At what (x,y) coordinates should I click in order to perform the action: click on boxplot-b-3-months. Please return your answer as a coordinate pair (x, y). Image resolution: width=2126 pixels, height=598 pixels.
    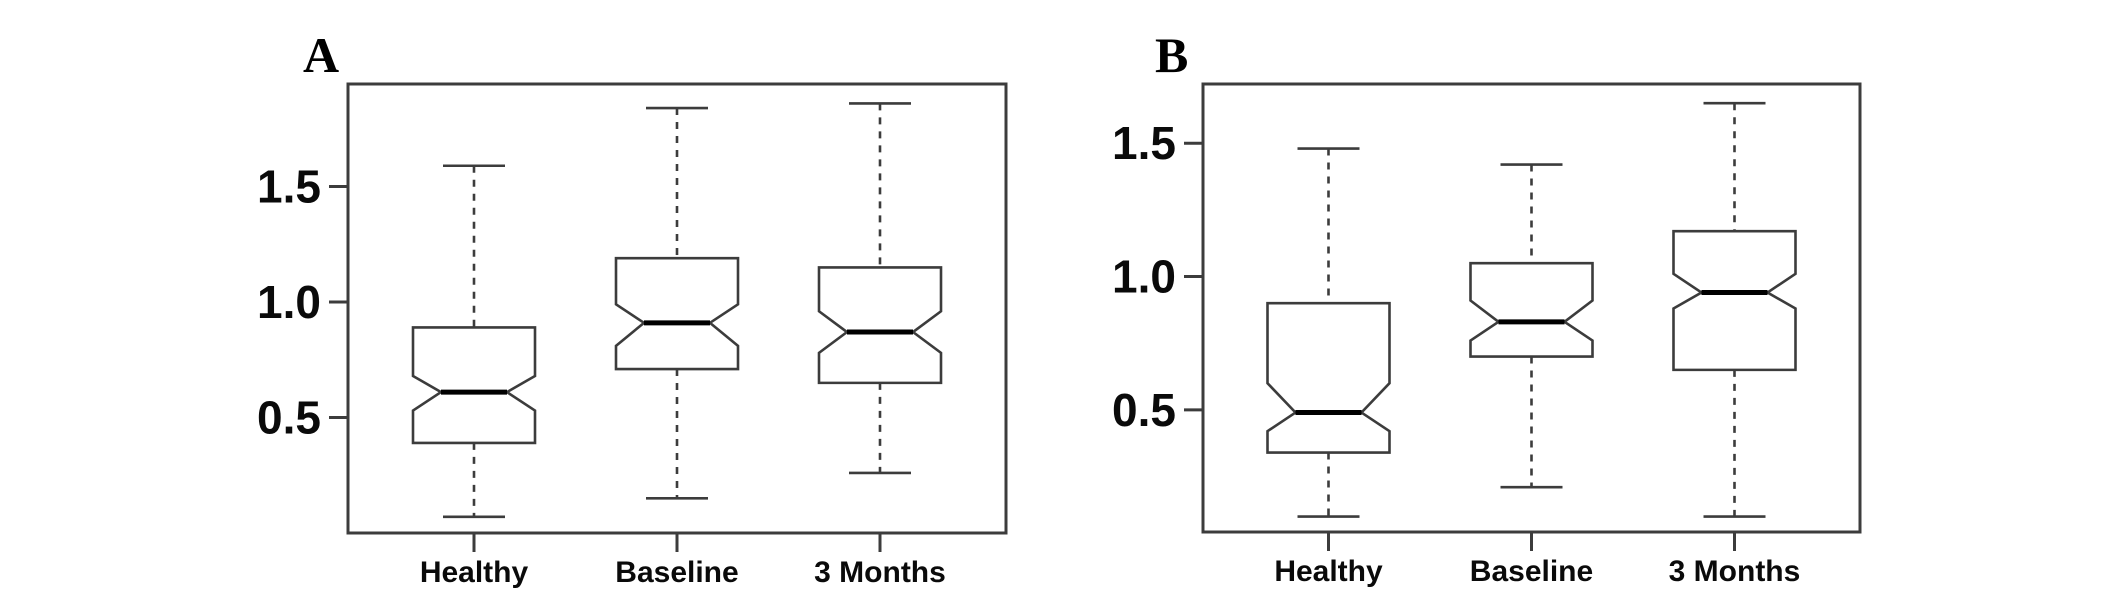
    Looking at the image, I should click on (1734, 309).